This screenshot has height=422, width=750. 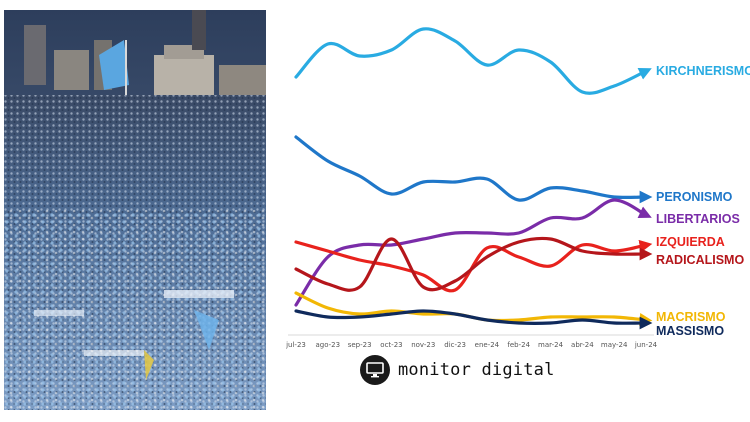 What do you see at coordinates (375, 370) in the screenshot?
I see `monitor-icon` at bounding box center [375, 370].